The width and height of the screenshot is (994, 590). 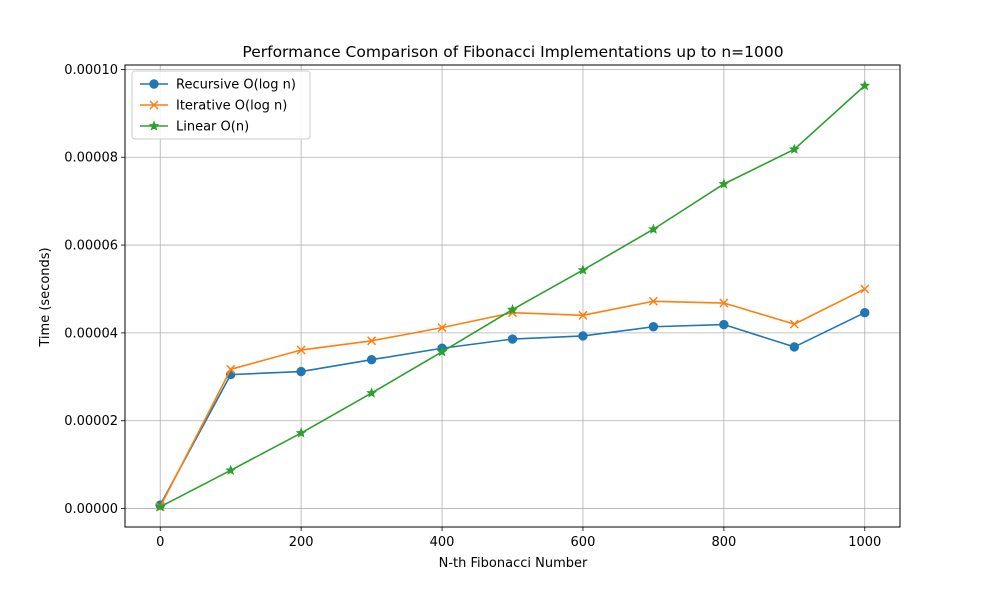 I want to click on x-tick-label: 400, so click(x=442, y=542).